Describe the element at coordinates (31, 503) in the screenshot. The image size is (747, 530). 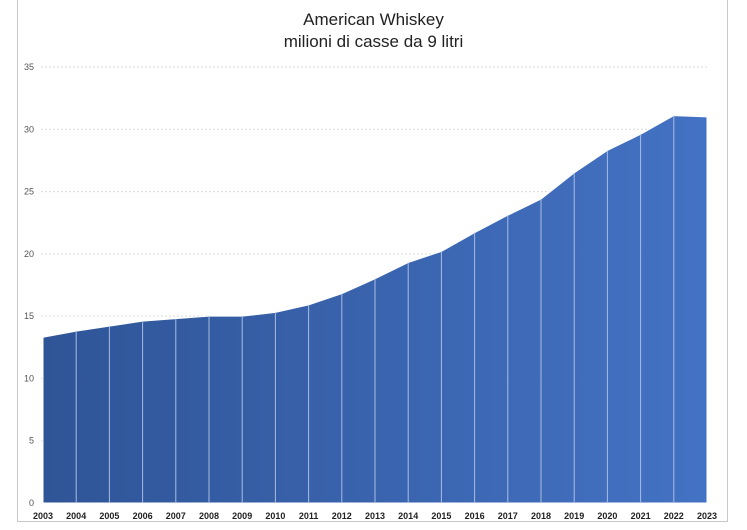
I see `y-tick-label: 0` at that location.